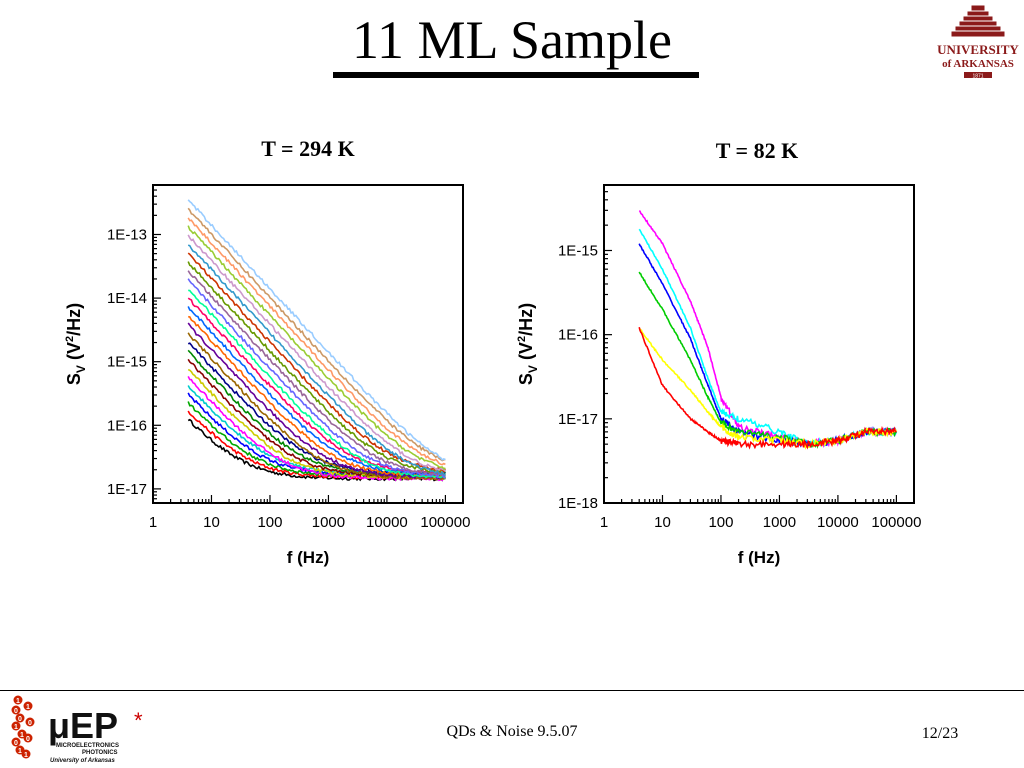 The width and height of the screenshot is (1024, 768). What do you see at coordinates (512, 731) in the screenshot?
I see `footer-caption: QDs & Noise 9.5.07` at bounding box center [512, 731].